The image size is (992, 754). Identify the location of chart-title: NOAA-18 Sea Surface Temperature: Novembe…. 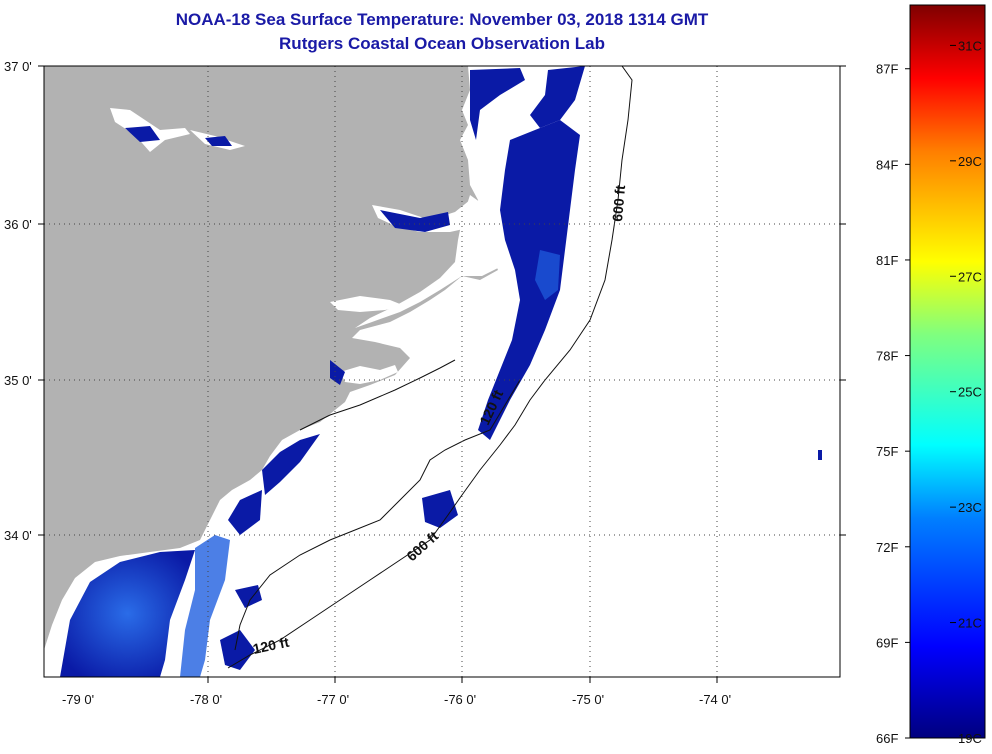
(442, 19).